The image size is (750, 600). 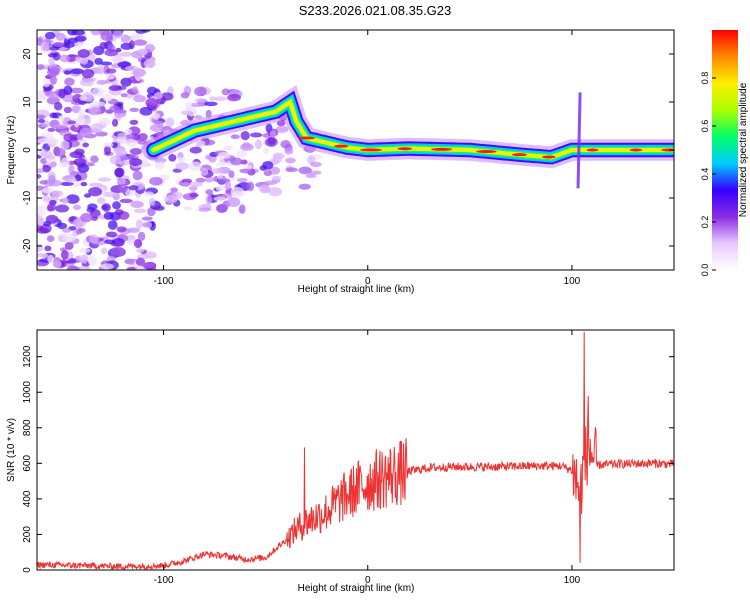 I want to click on spectrogram-ridge-layer, so click(x=408, y=137).